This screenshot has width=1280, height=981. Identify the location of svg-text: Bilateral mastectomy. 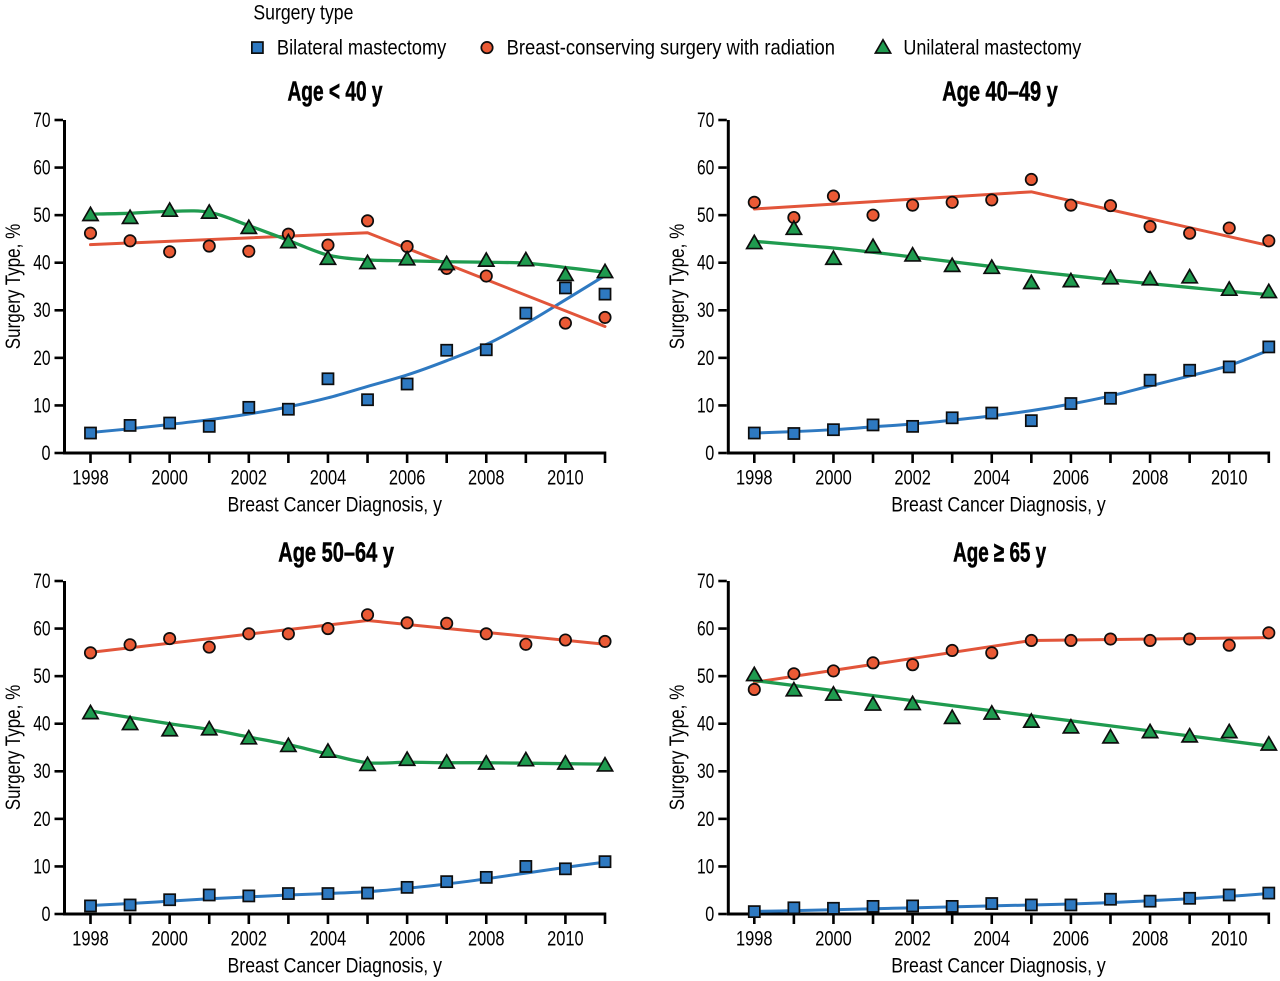
(362, 47).